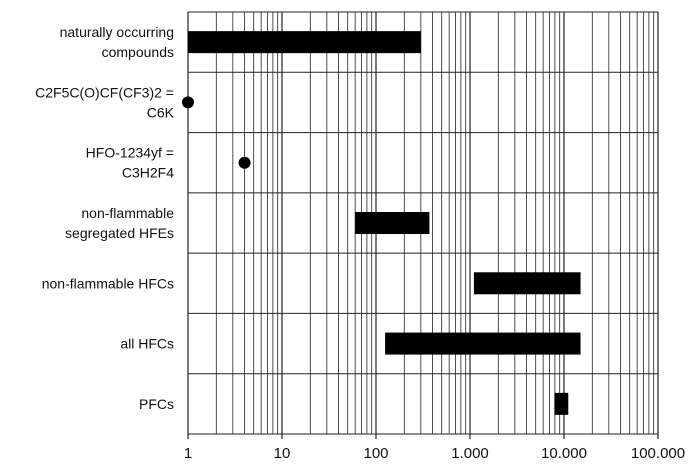 The width and height of the screenshot is (693, 469). What do you see at coordinates (119, 233) in the screenshot?
I see `category-label-line: segregated HFEs` at bounding box center [119, 233].